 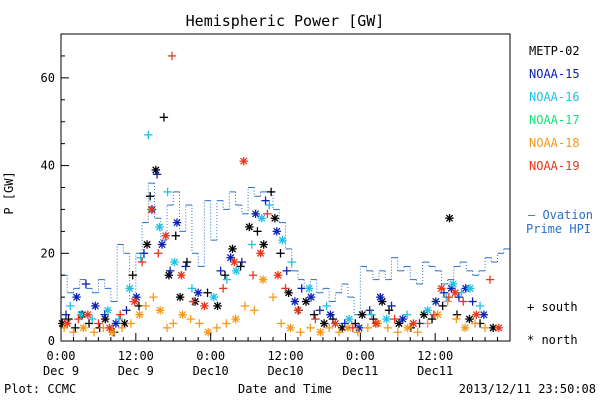 What do you see at coordinates (40, 389) in the screenshot?
I see `footer-left: Plot: CCMC` at bounding box center [40, 389].